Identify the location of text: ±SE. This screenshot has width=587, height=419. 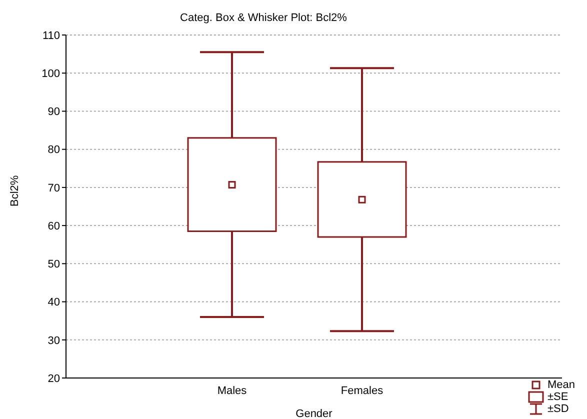
(557, 397).